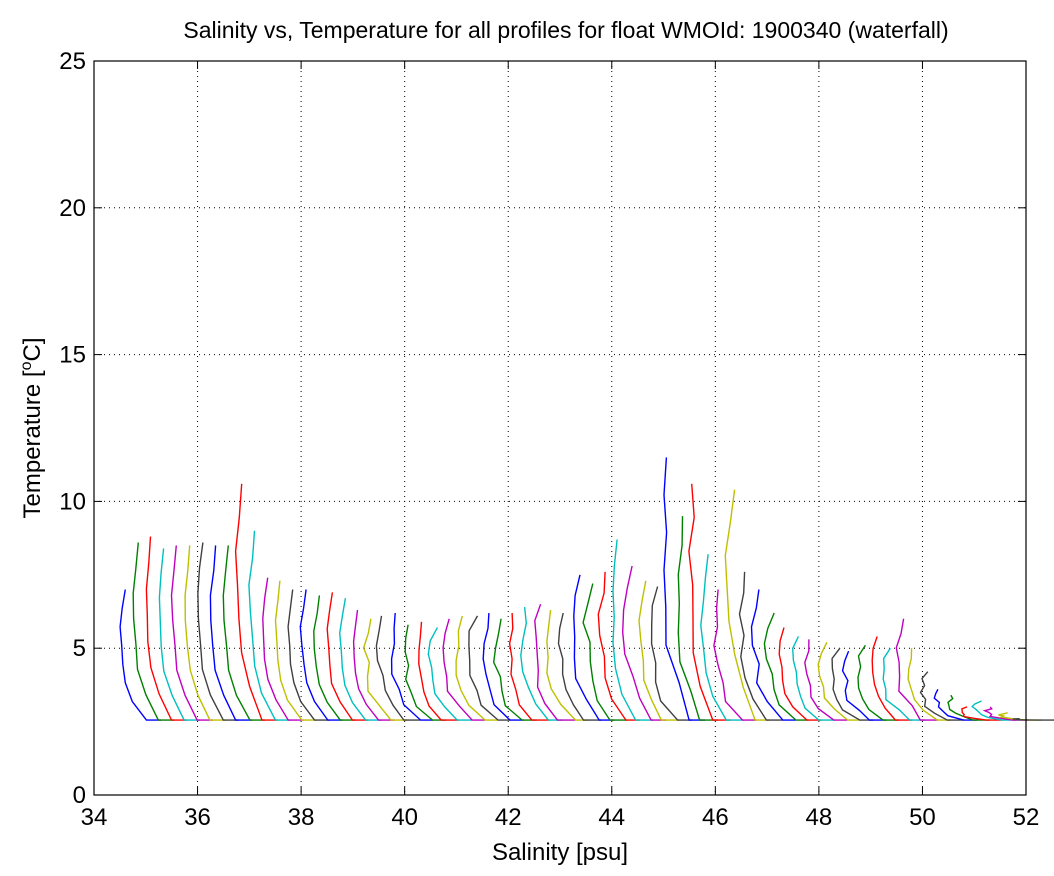 The width and height of the screenshot is (1054, 876). Describe the element at coordinates (72, 61) in the screenshot. I see `y-tick-label: 25` at that location.